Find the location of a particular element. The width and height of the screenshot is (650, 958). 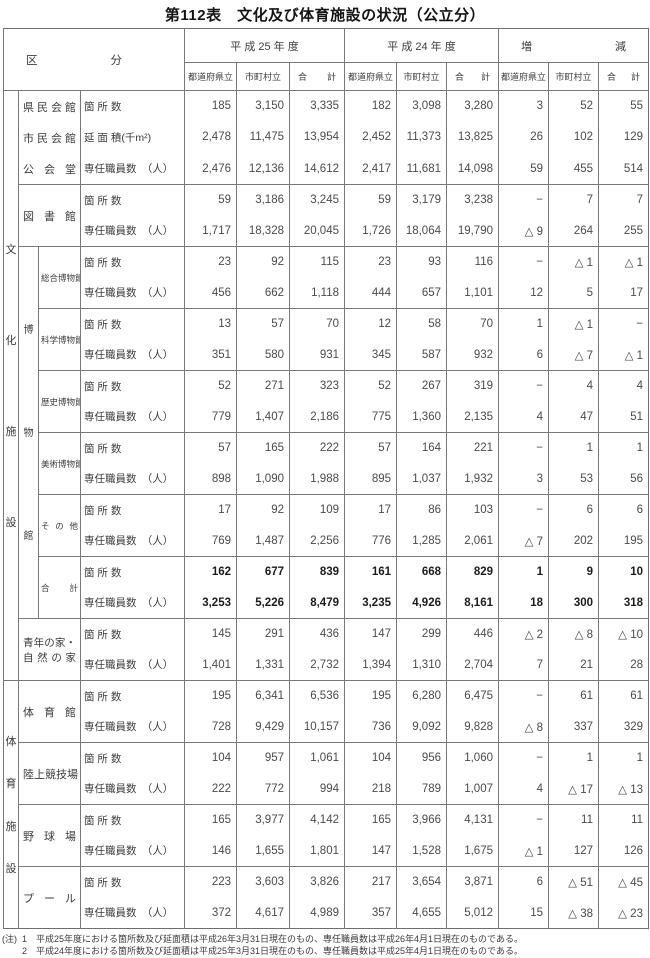

data-cell: 12 is located at coordinates (523, 293).